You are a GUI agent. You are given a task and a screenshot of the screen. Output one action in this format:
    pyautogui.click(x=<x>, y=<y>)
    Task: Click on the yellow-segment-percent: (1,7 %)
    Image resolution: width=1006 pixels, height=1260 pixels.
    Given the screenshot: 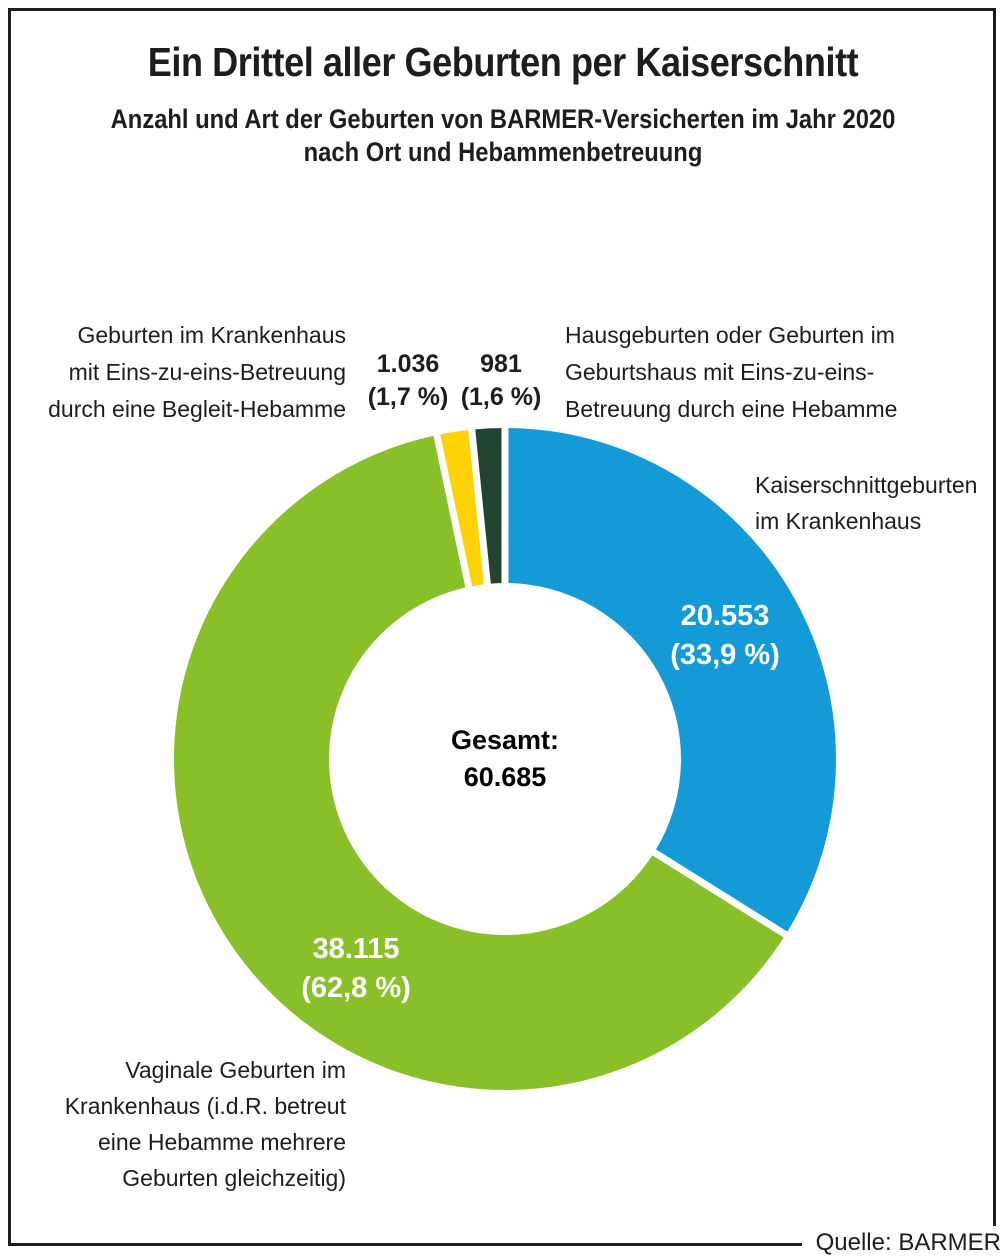 What is the action you would take?
    pyautogui.click(x=408, y=397)
    